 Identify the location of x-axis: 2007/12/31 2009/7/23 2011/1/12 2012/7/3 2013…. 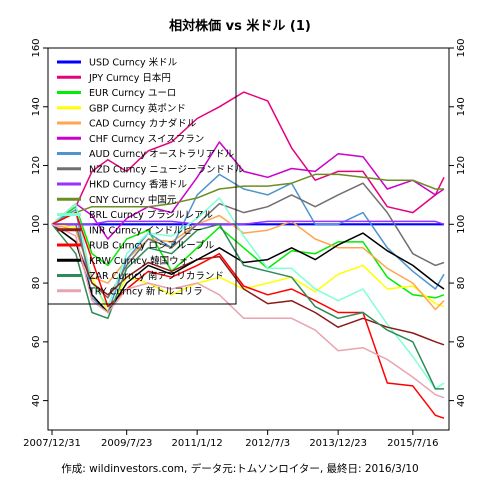
(230, 439).